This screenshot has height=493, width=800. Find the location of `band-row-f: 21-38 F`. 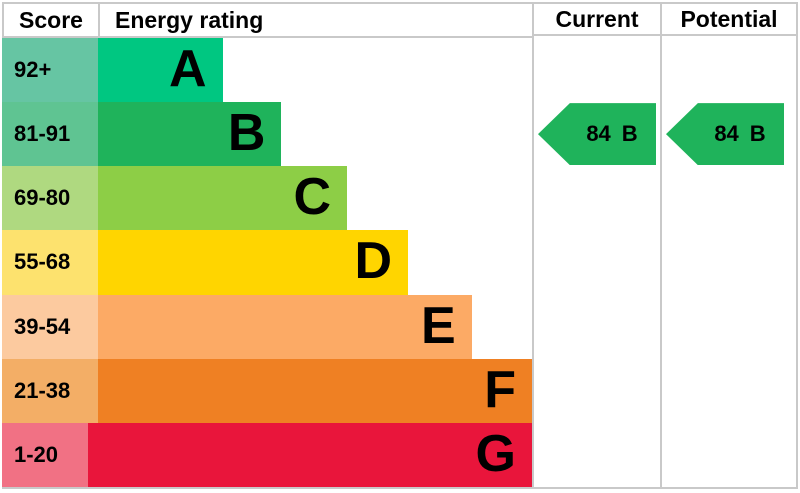

band-row-f: 21-38 F is located at coordinates (267, 390).